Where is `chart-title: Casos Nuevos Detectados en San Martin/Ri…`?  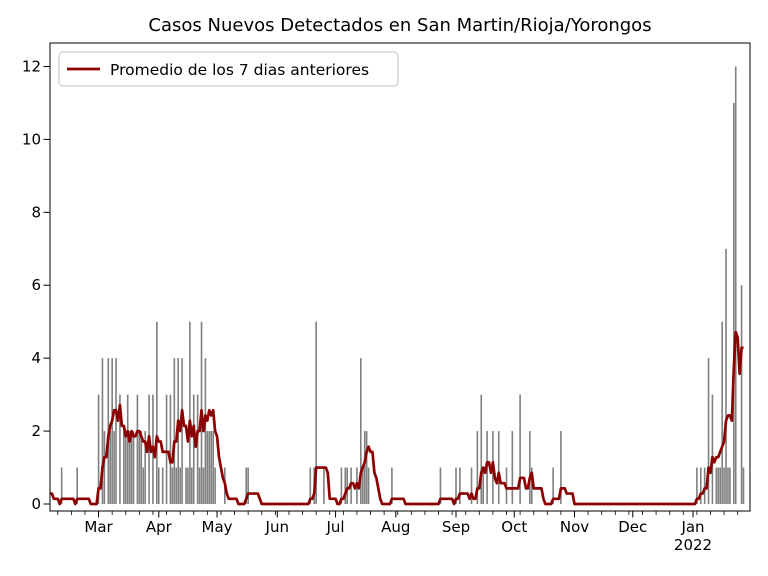
chart-title: Casos Nuevos Detectados en San Martin/Ri… is located at coordinates (399, 25).